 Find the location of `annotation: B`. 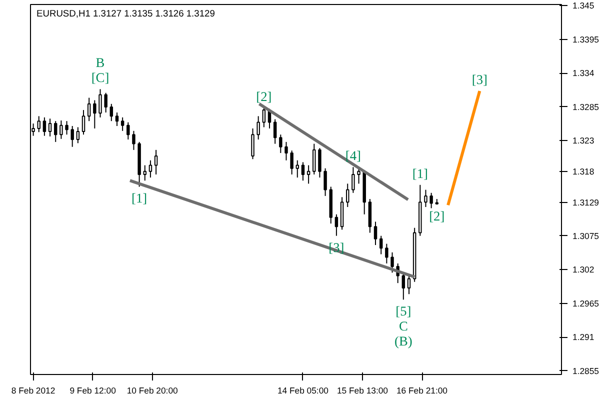

annotation: B is located at coordinates (100, 62).